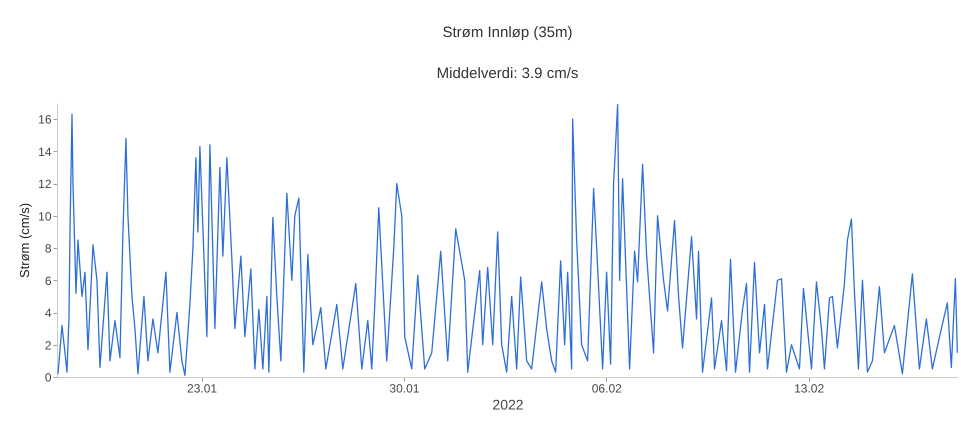  What do you see at coordinates (45, 151) in the screenshot?
I see `y-tick-label: 14` at bounding box center [45, 151].